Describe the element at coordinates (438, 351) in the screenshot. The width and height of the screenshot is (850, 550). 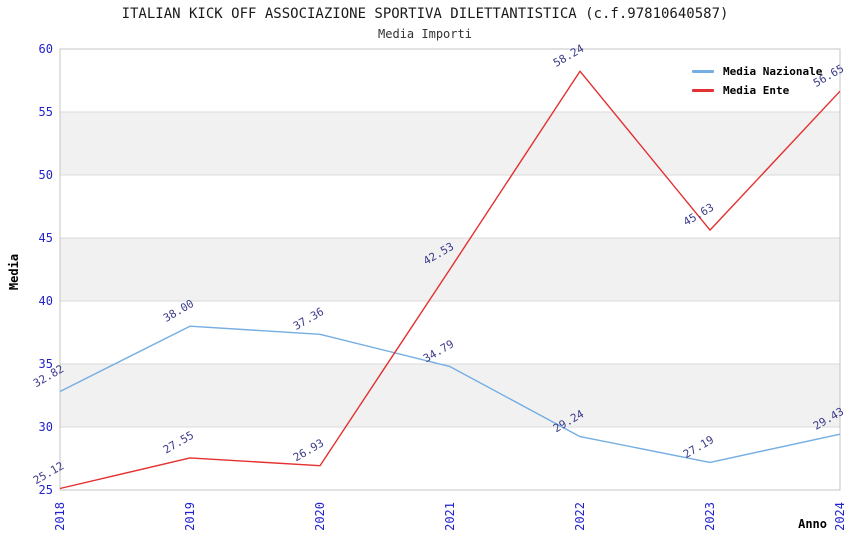
I see `data-point-label: 34.79` at that location.